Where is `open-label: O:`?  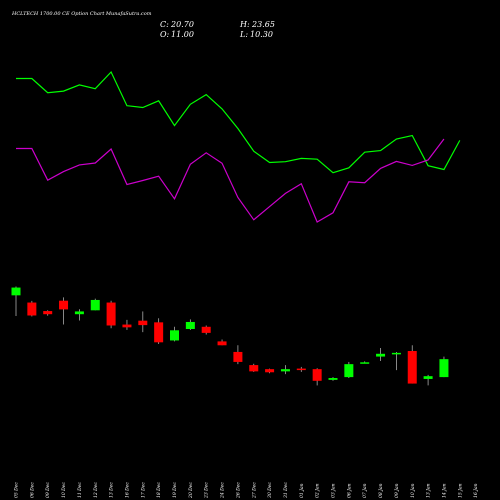
open-label: O: is located at coordinates (165, 34).